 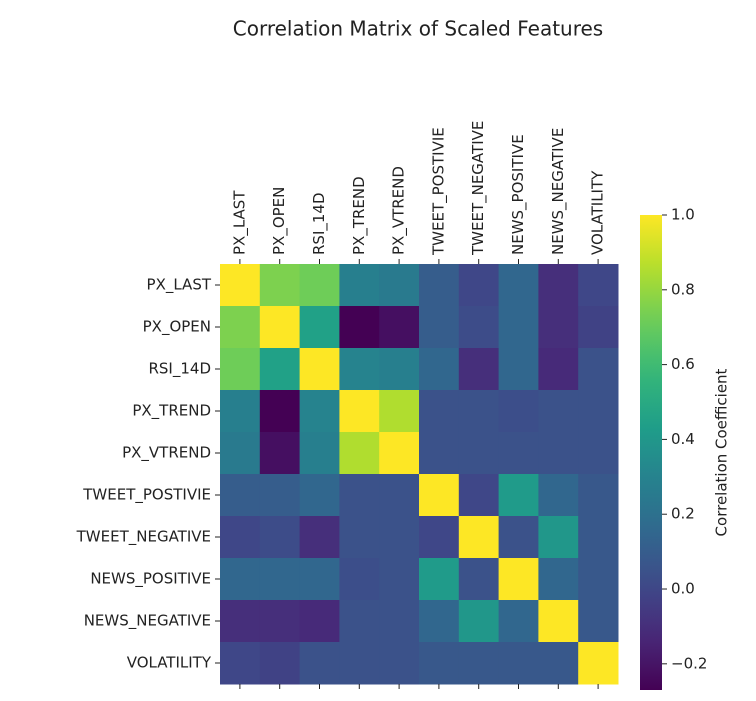 I want to click on colorbar-tick-label: 0.2, so click(x=683, y=514).